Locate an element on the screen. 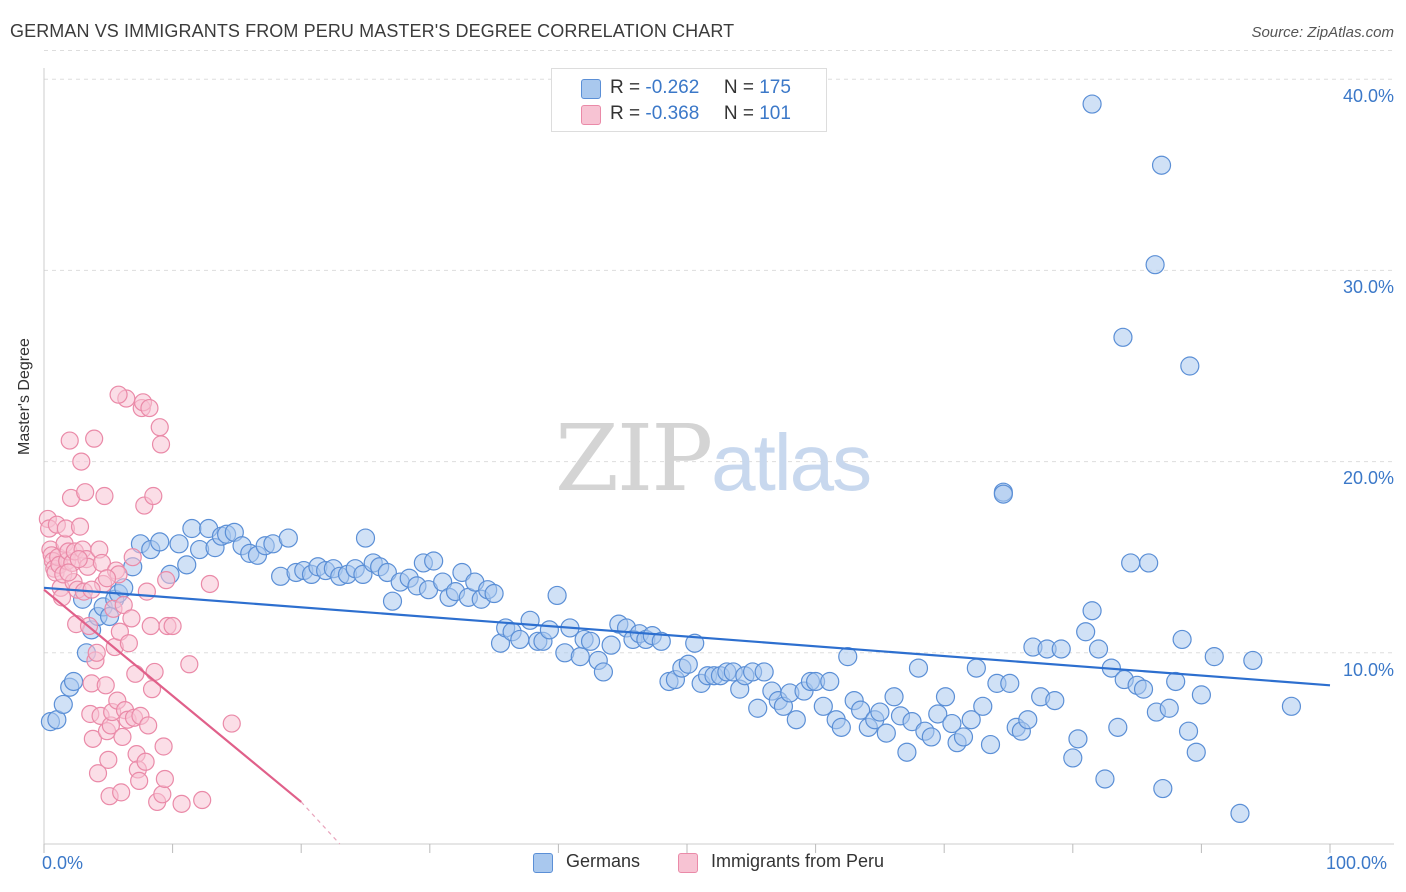  correlation-legend: R = -0.262 N = 175 R = -0.368 N = 101 is located at coordinates (689, 100).